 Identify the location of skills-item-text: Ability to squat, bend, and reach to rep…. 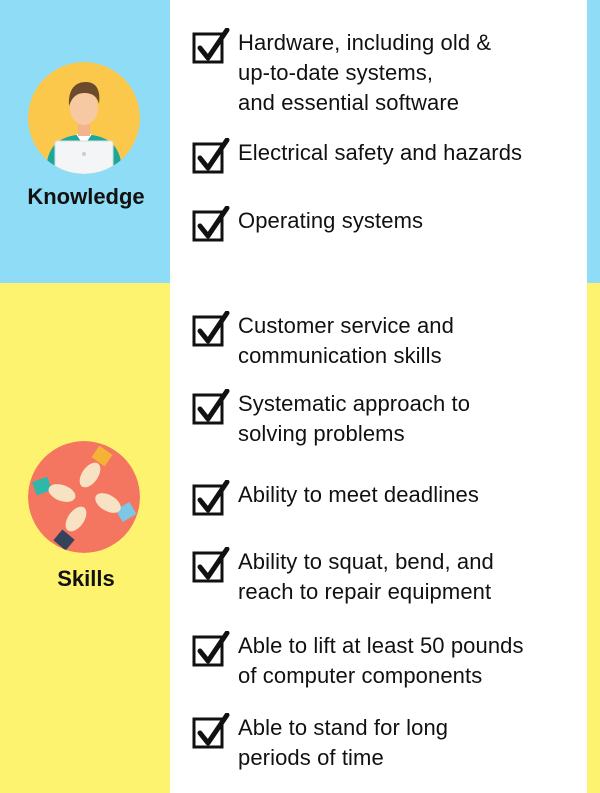
(366, 576).